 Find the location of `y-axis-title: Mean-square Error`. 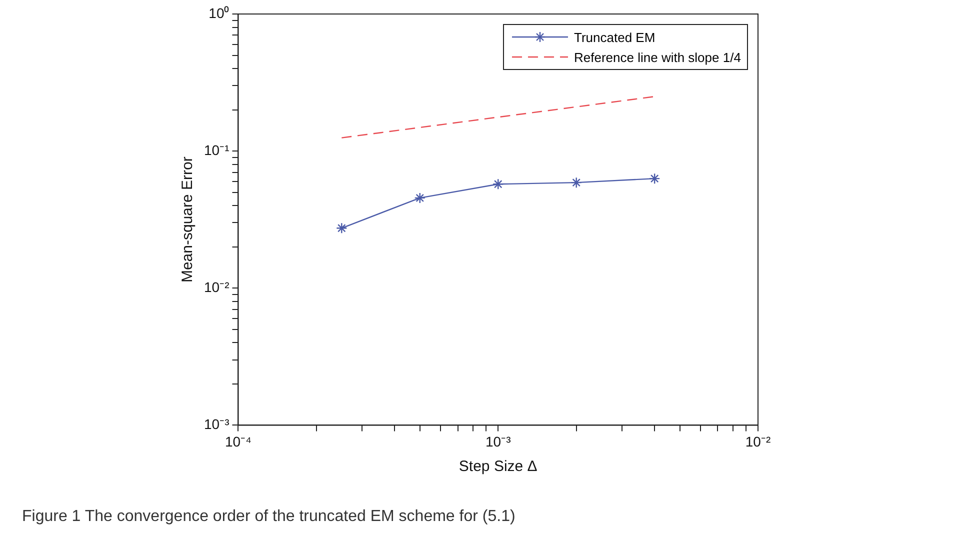

y-axis-title: Mean-square Error is located at coordinates (187, 219).